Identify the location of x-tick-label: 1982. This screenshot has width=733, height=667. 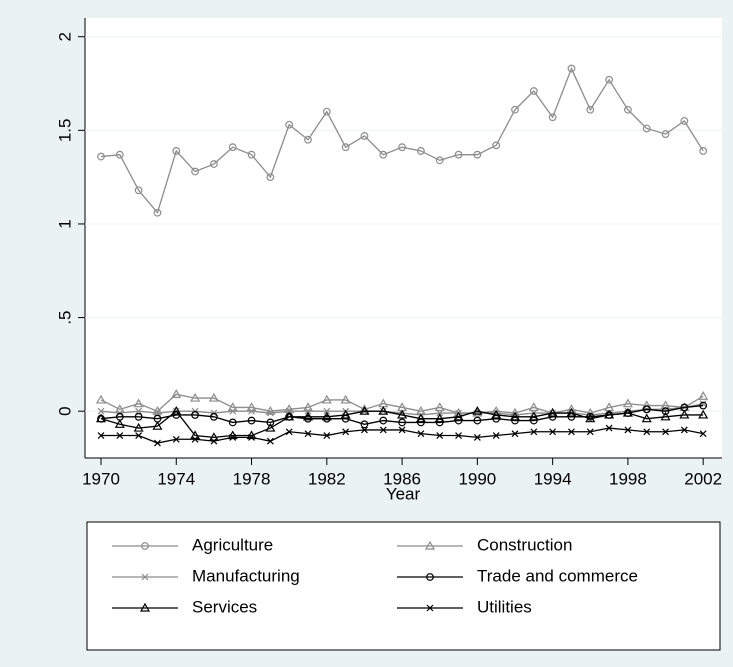
(327, 478).